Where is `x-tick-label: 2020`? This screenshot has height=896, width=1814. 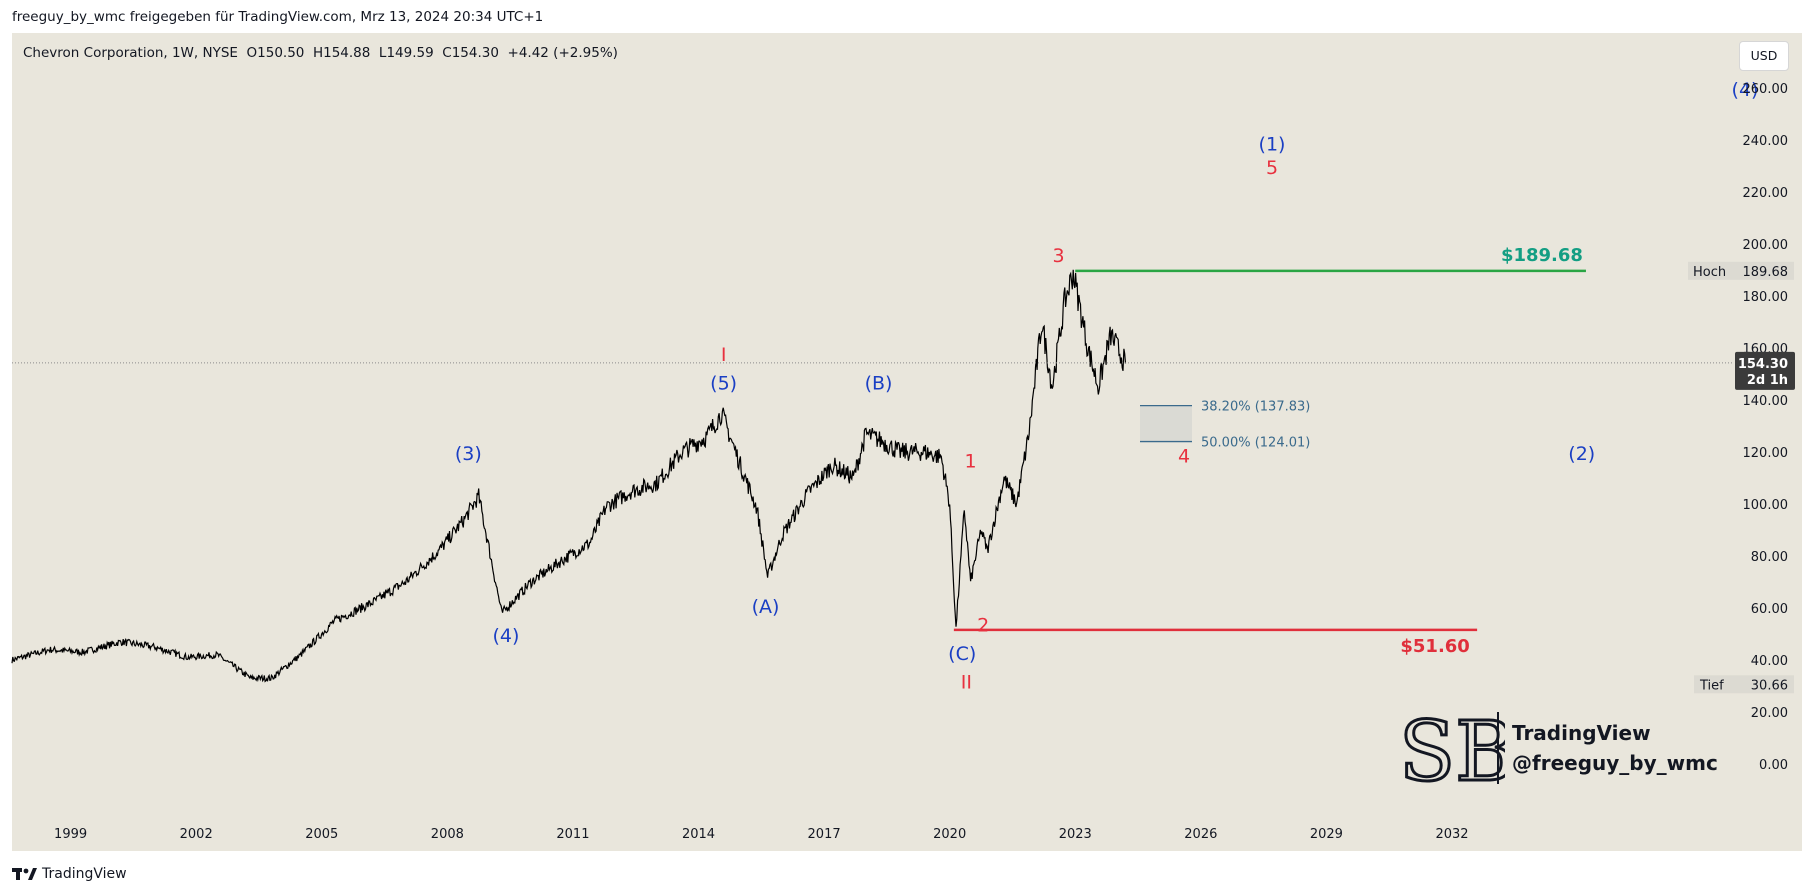 x-tick-label: 2020 is located at coordinates (949, 834).